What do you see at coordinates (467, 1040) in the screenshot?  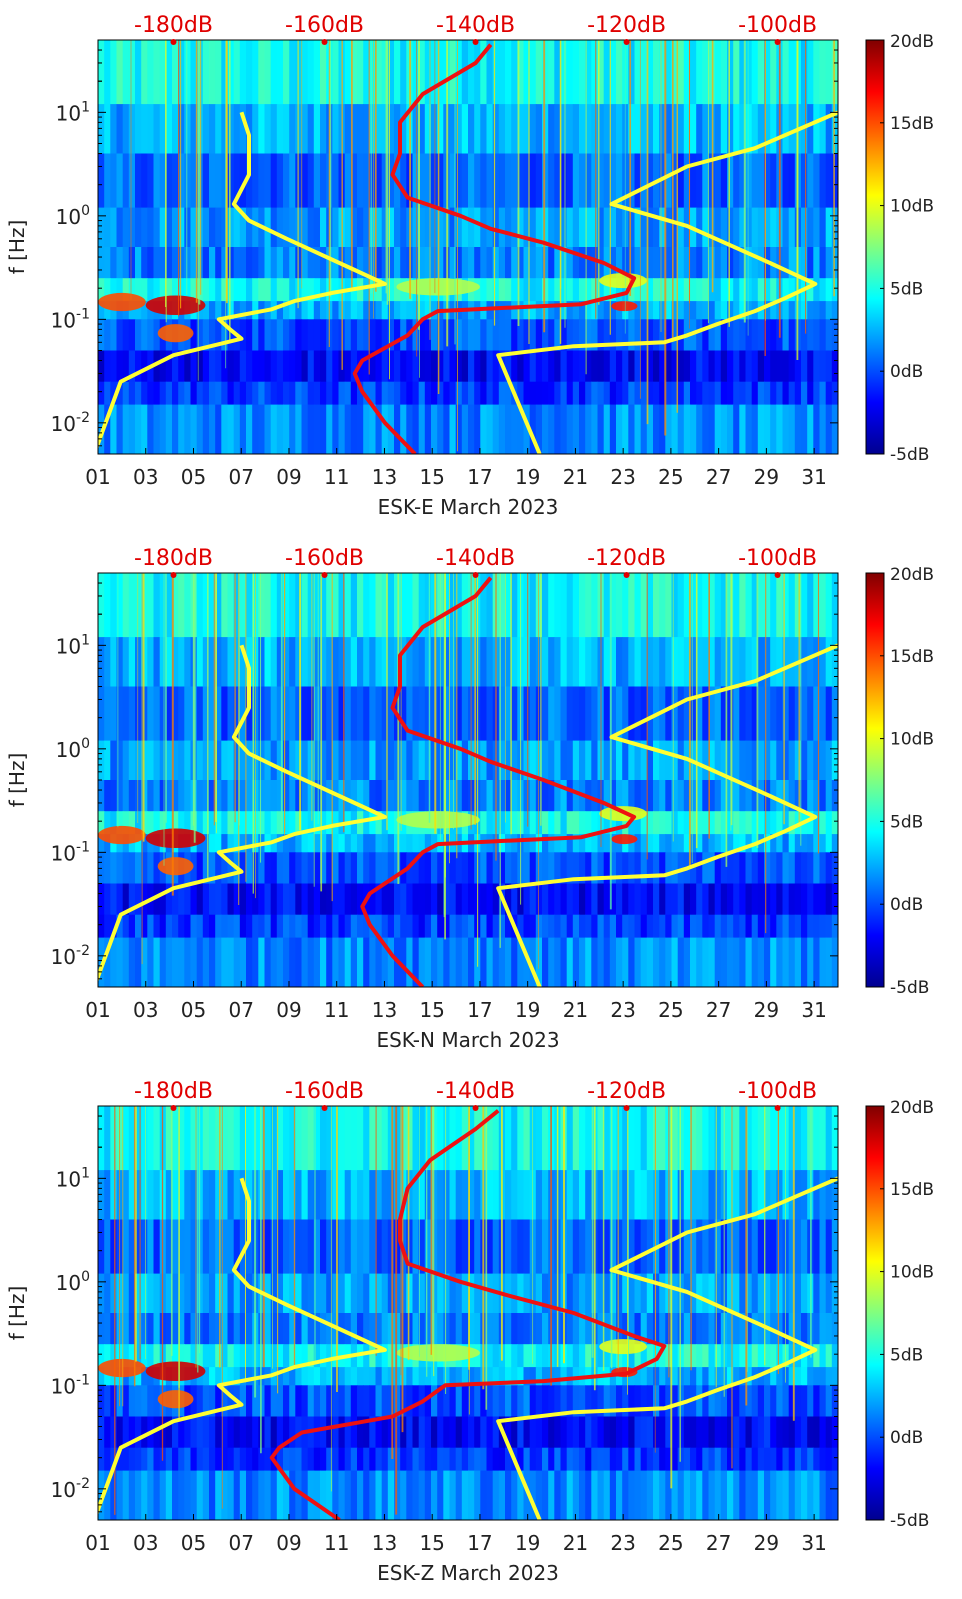 I see `x-axis-label: ESK-N March 2023` at bounding box center [467, 1040].